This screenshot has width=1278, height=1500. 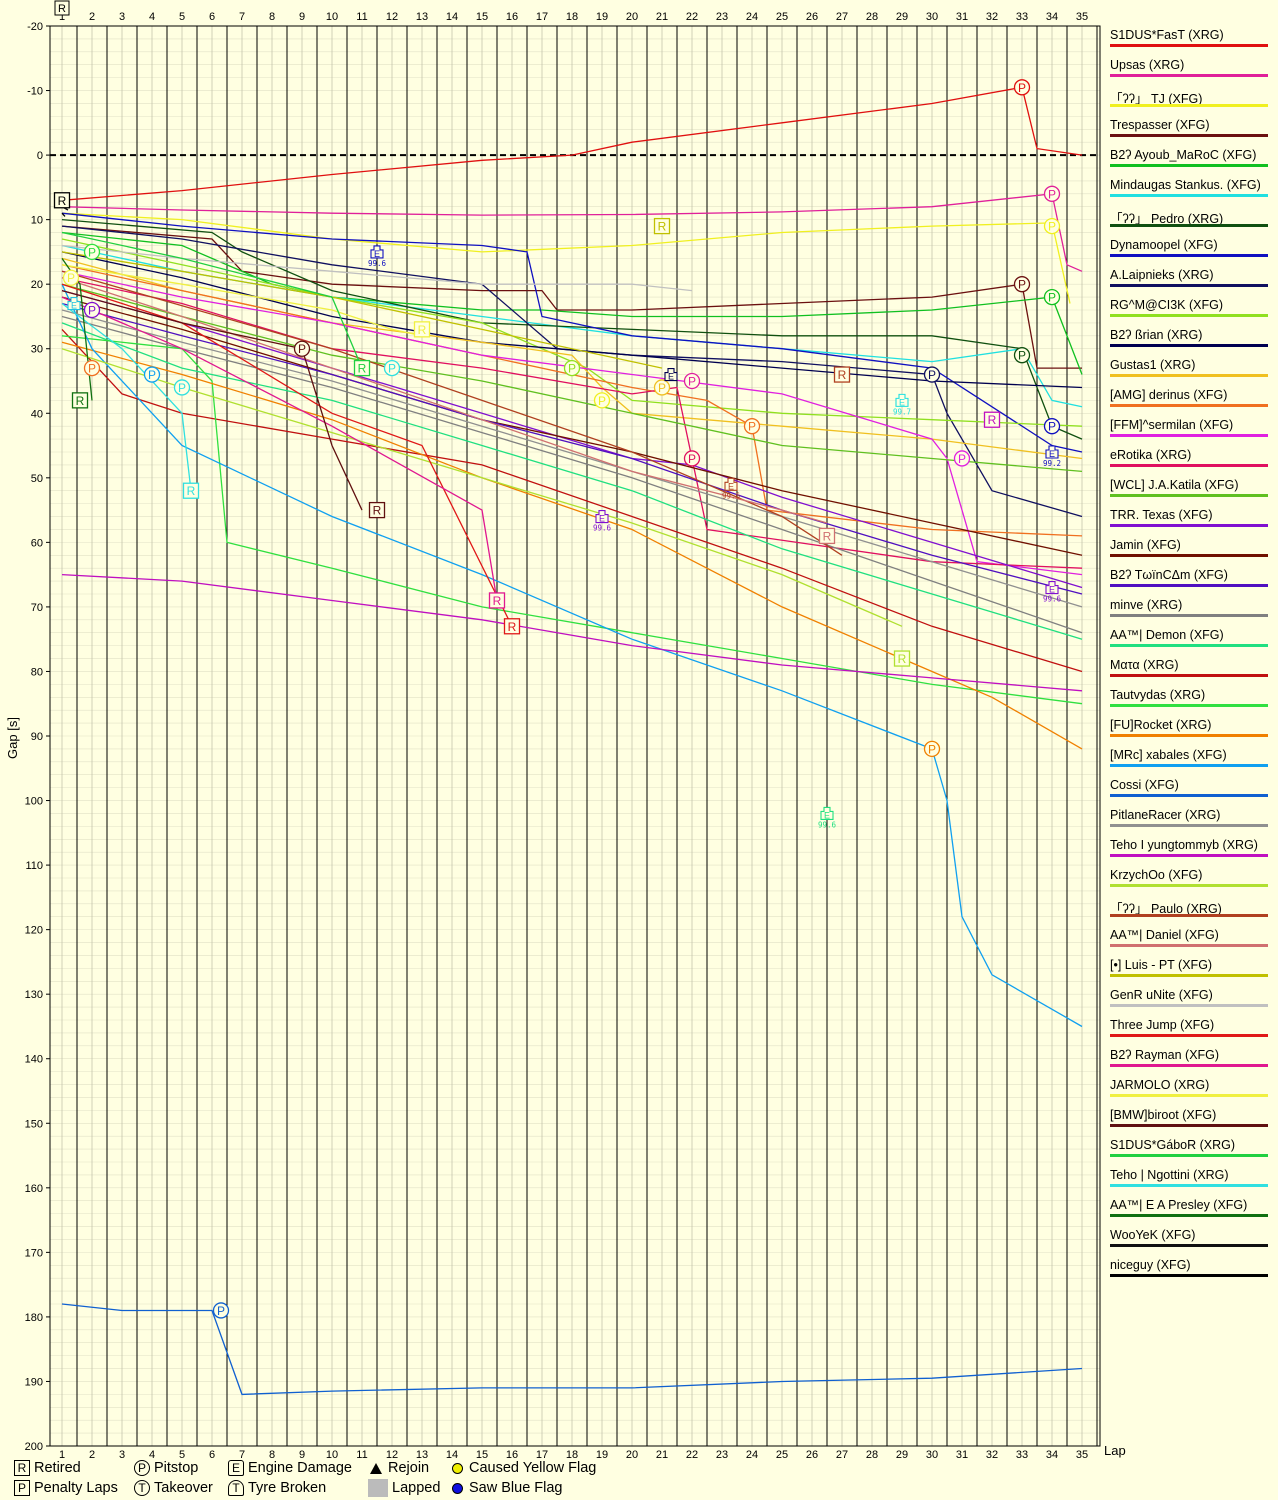 What do you see at coordinates (1190, 521) in the screenshot?
I see `legend-item: TRR. Texas (XFG)` at bounding box center [1190, 521].